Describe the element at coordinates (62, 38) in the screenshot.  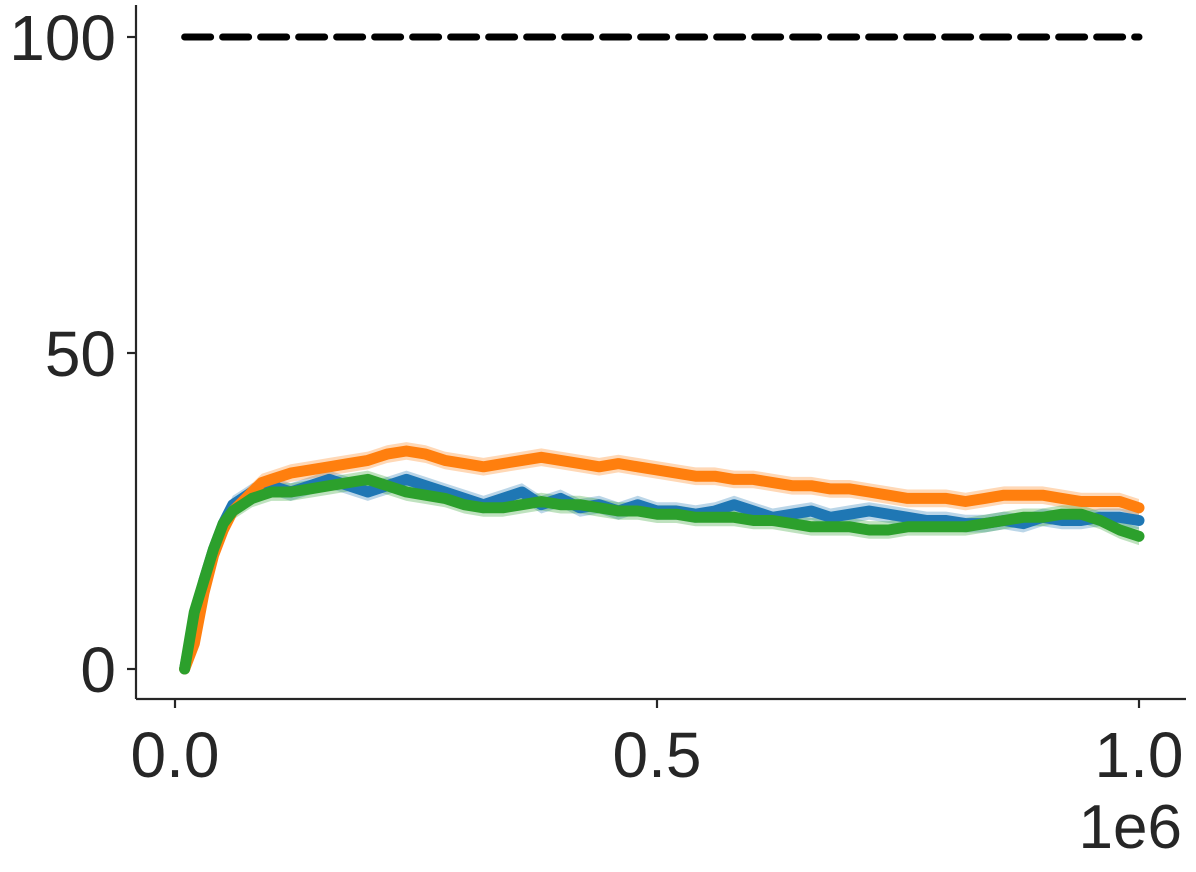
I see `y-tick-label: 100` at that location.